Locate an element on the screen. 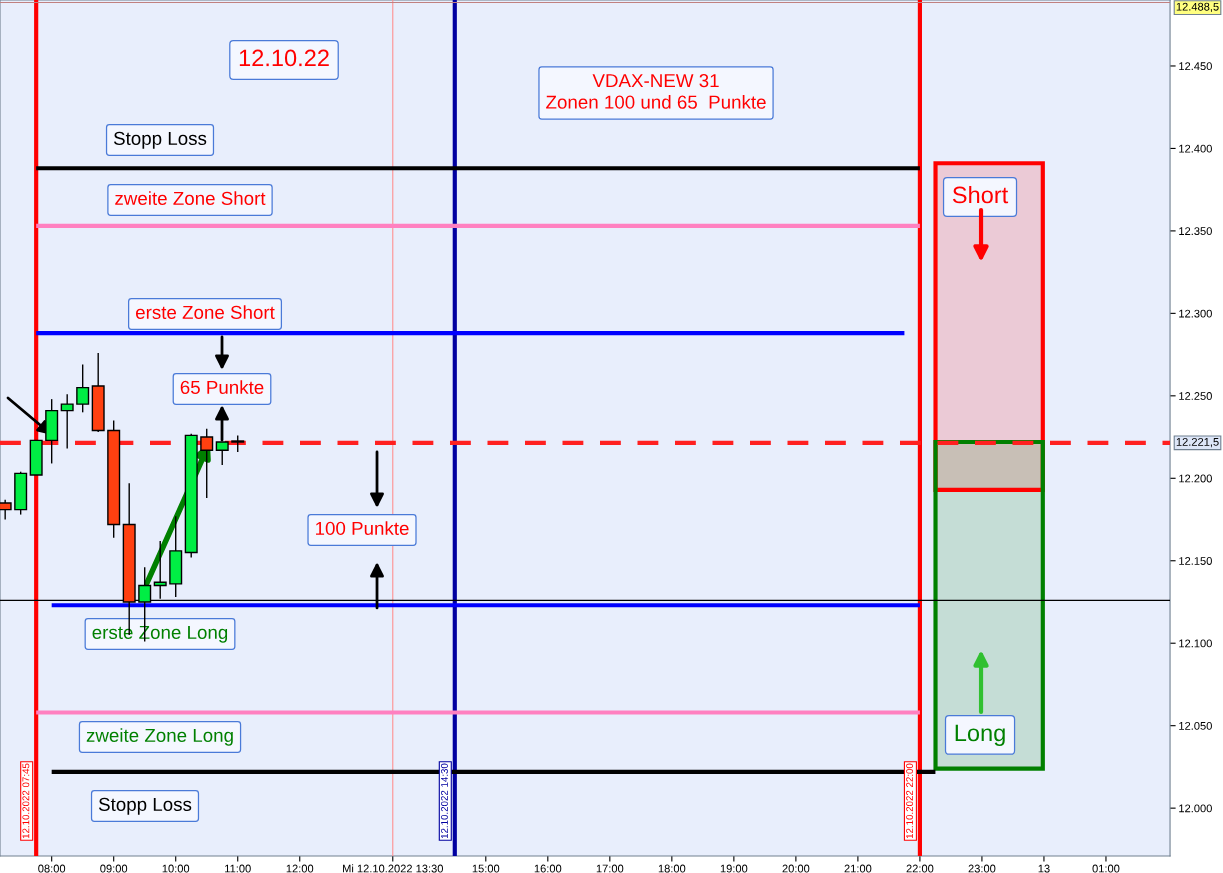 Image resolution: width=1223 pixels, height=873 pixels. annotation: Long is located at coordinates (980, 735).